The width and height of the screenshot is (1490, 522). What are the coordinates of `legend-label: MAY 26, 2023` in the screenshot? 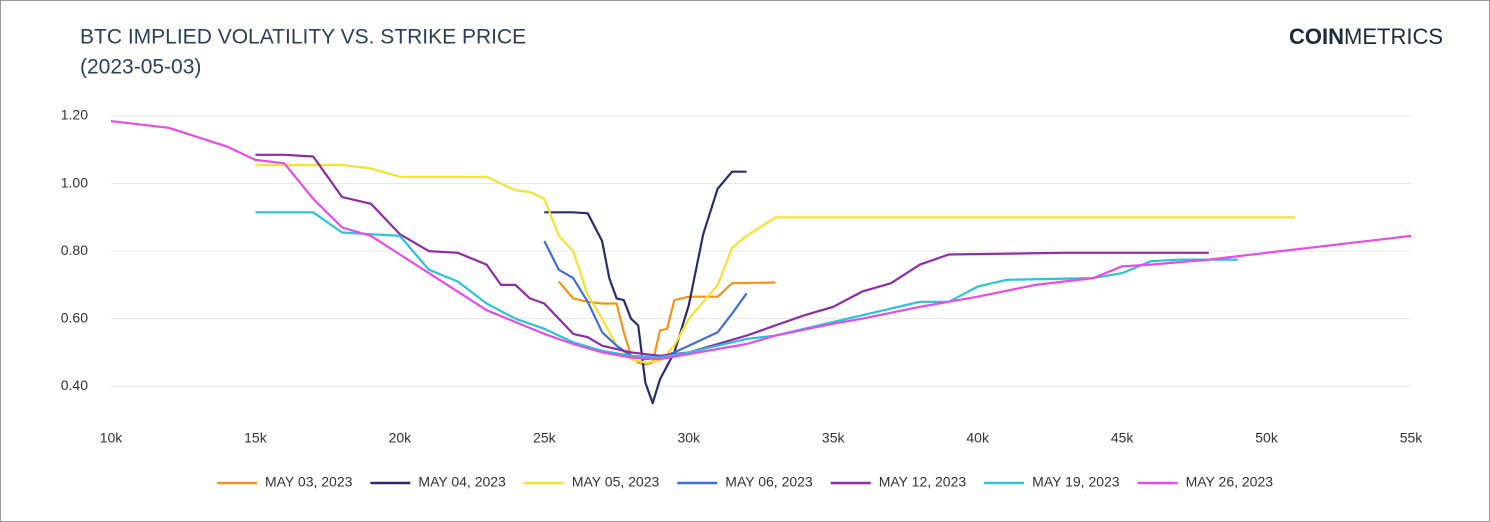 It's located at (1230, 482).